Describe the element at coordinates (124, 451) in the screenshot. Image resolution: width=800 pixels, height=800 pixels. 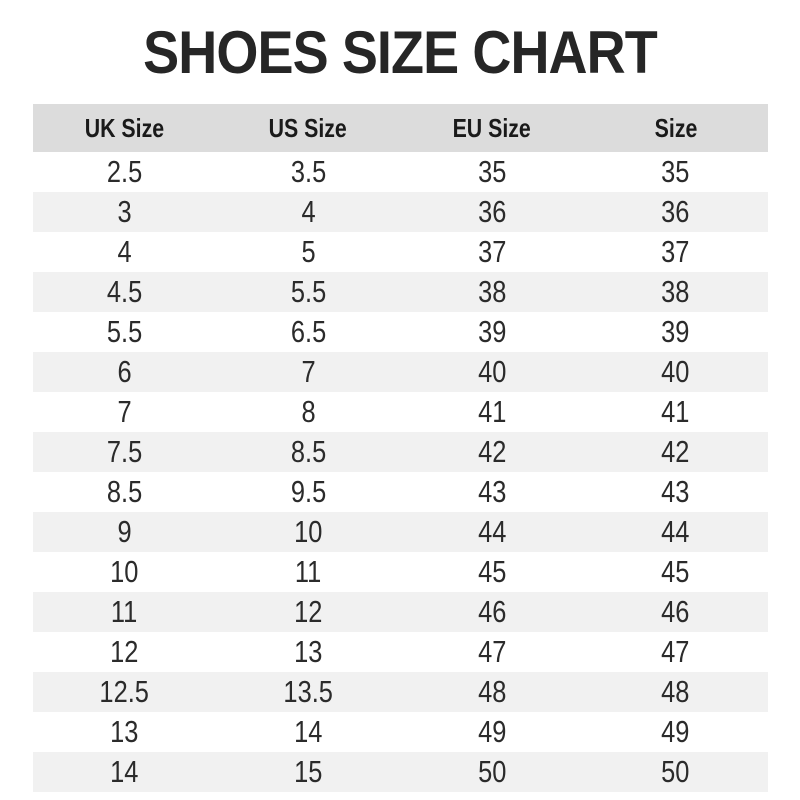
I see `size-cell: 7.5` at that location.